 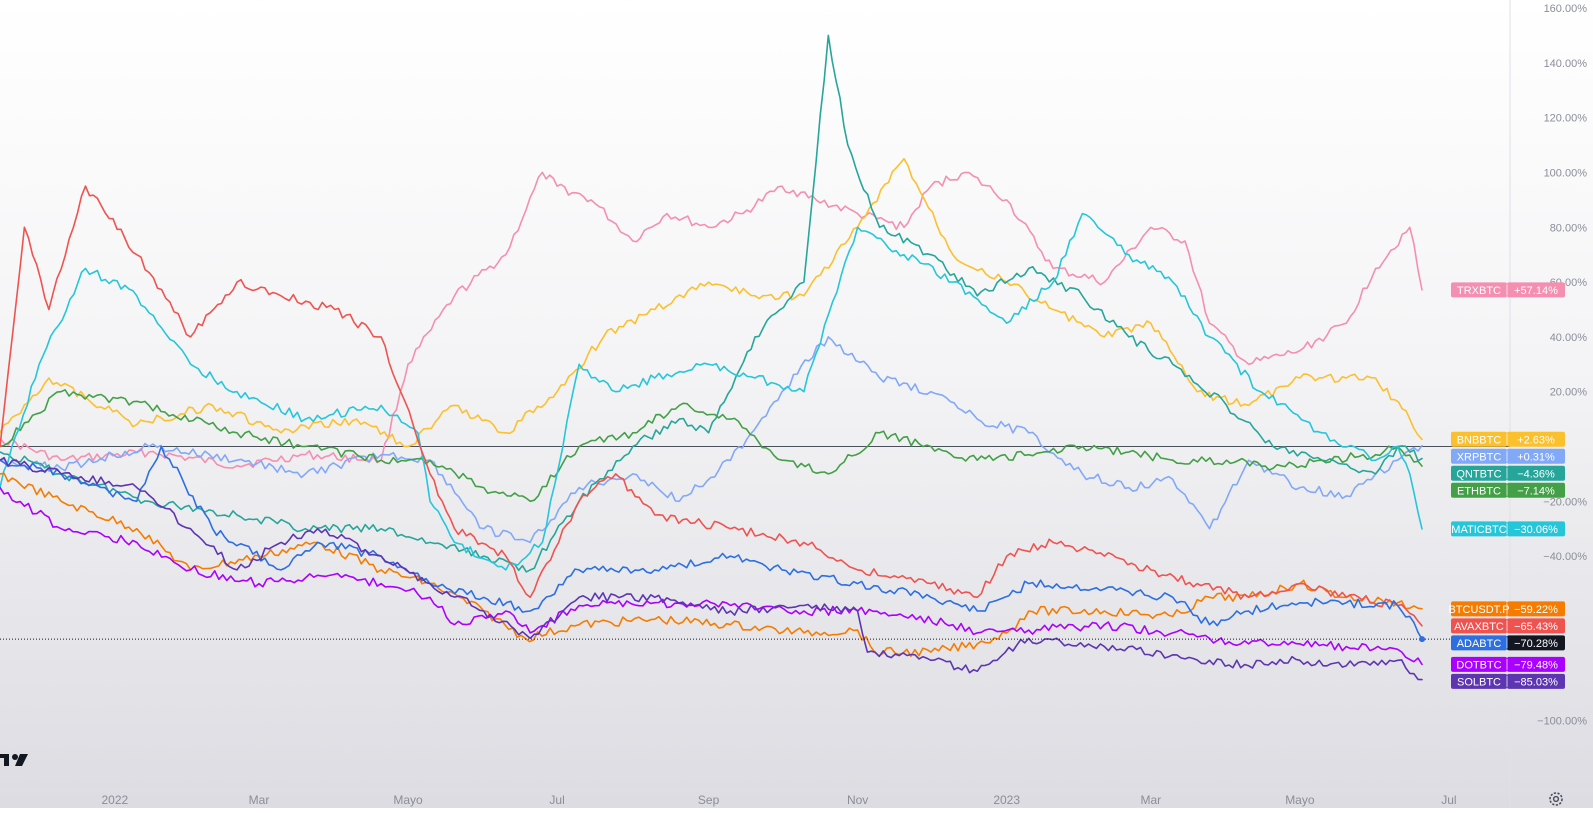 I want to click on tag-series-value: +57.14%, so click(x=1536, y=291).